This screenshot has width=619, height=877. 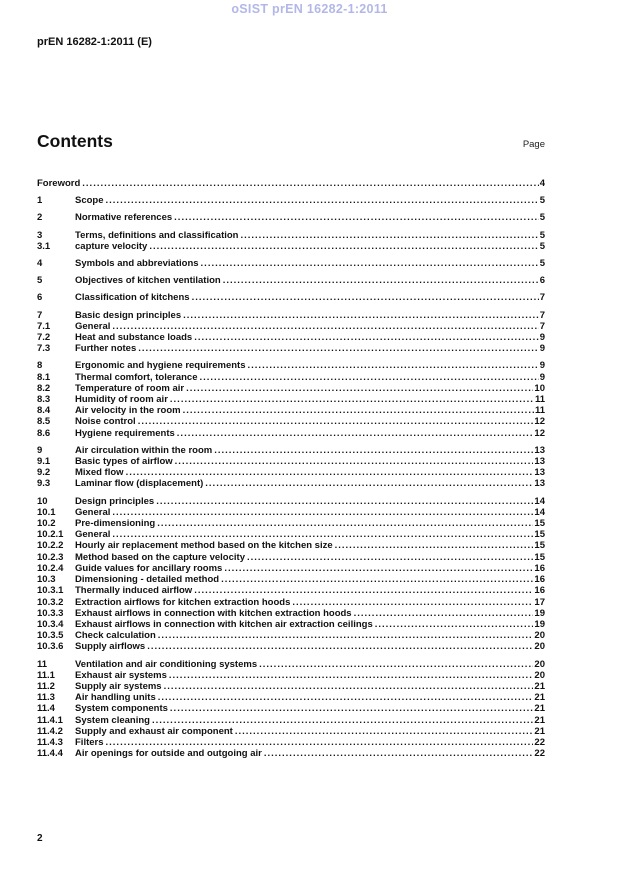 I want to click on toc-entry: Foreword 4, so click(x=291, y=183).